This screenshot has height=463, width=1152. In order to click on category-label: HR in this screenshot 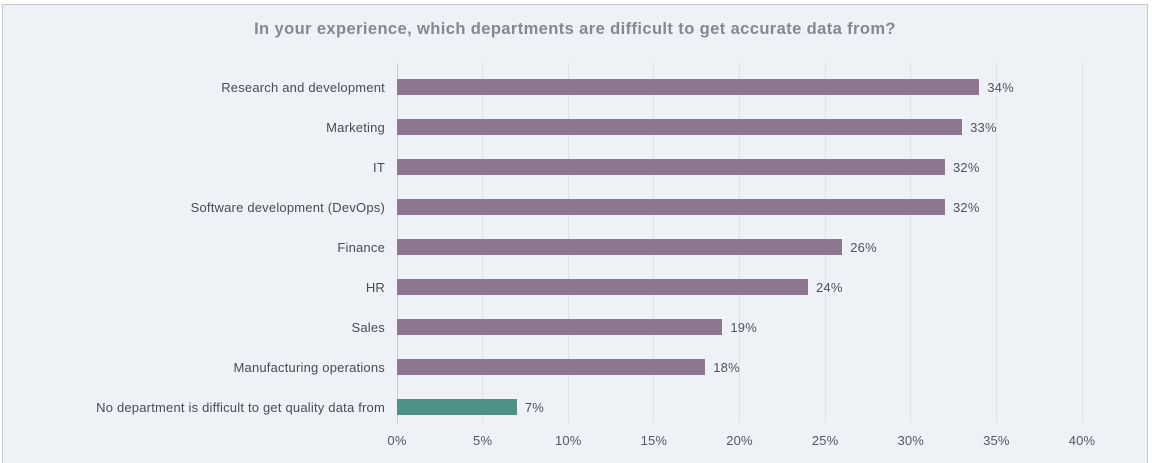, I will do `click(375, 287)`.